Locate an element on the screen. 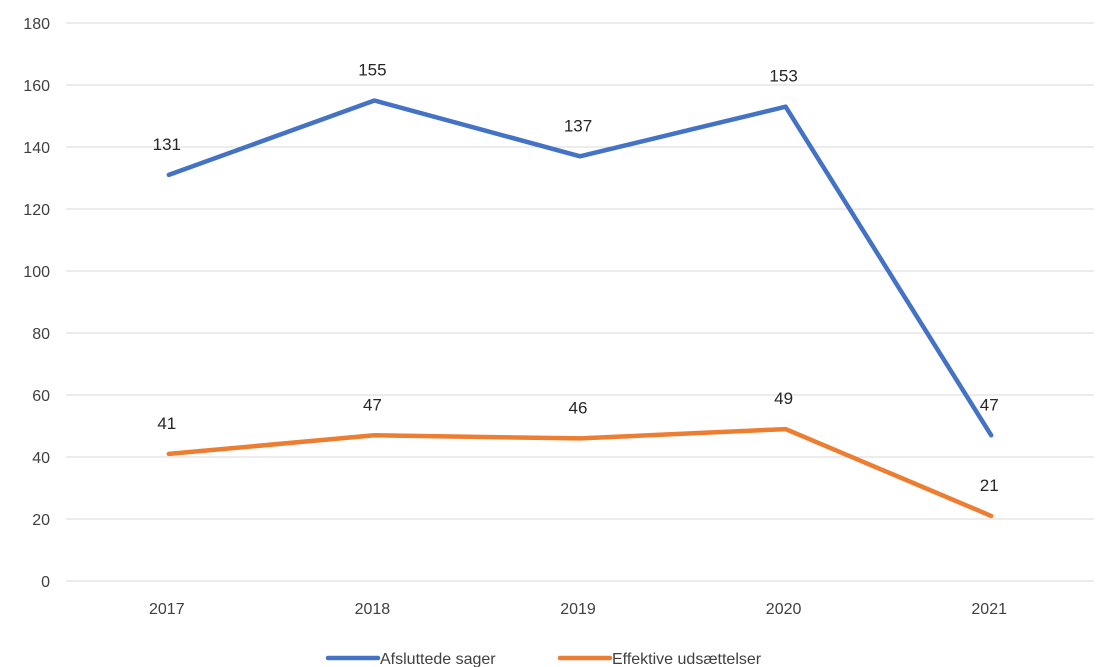 The image size is (1099, 667). data-label: 46 is located at coordinates (578, 407).